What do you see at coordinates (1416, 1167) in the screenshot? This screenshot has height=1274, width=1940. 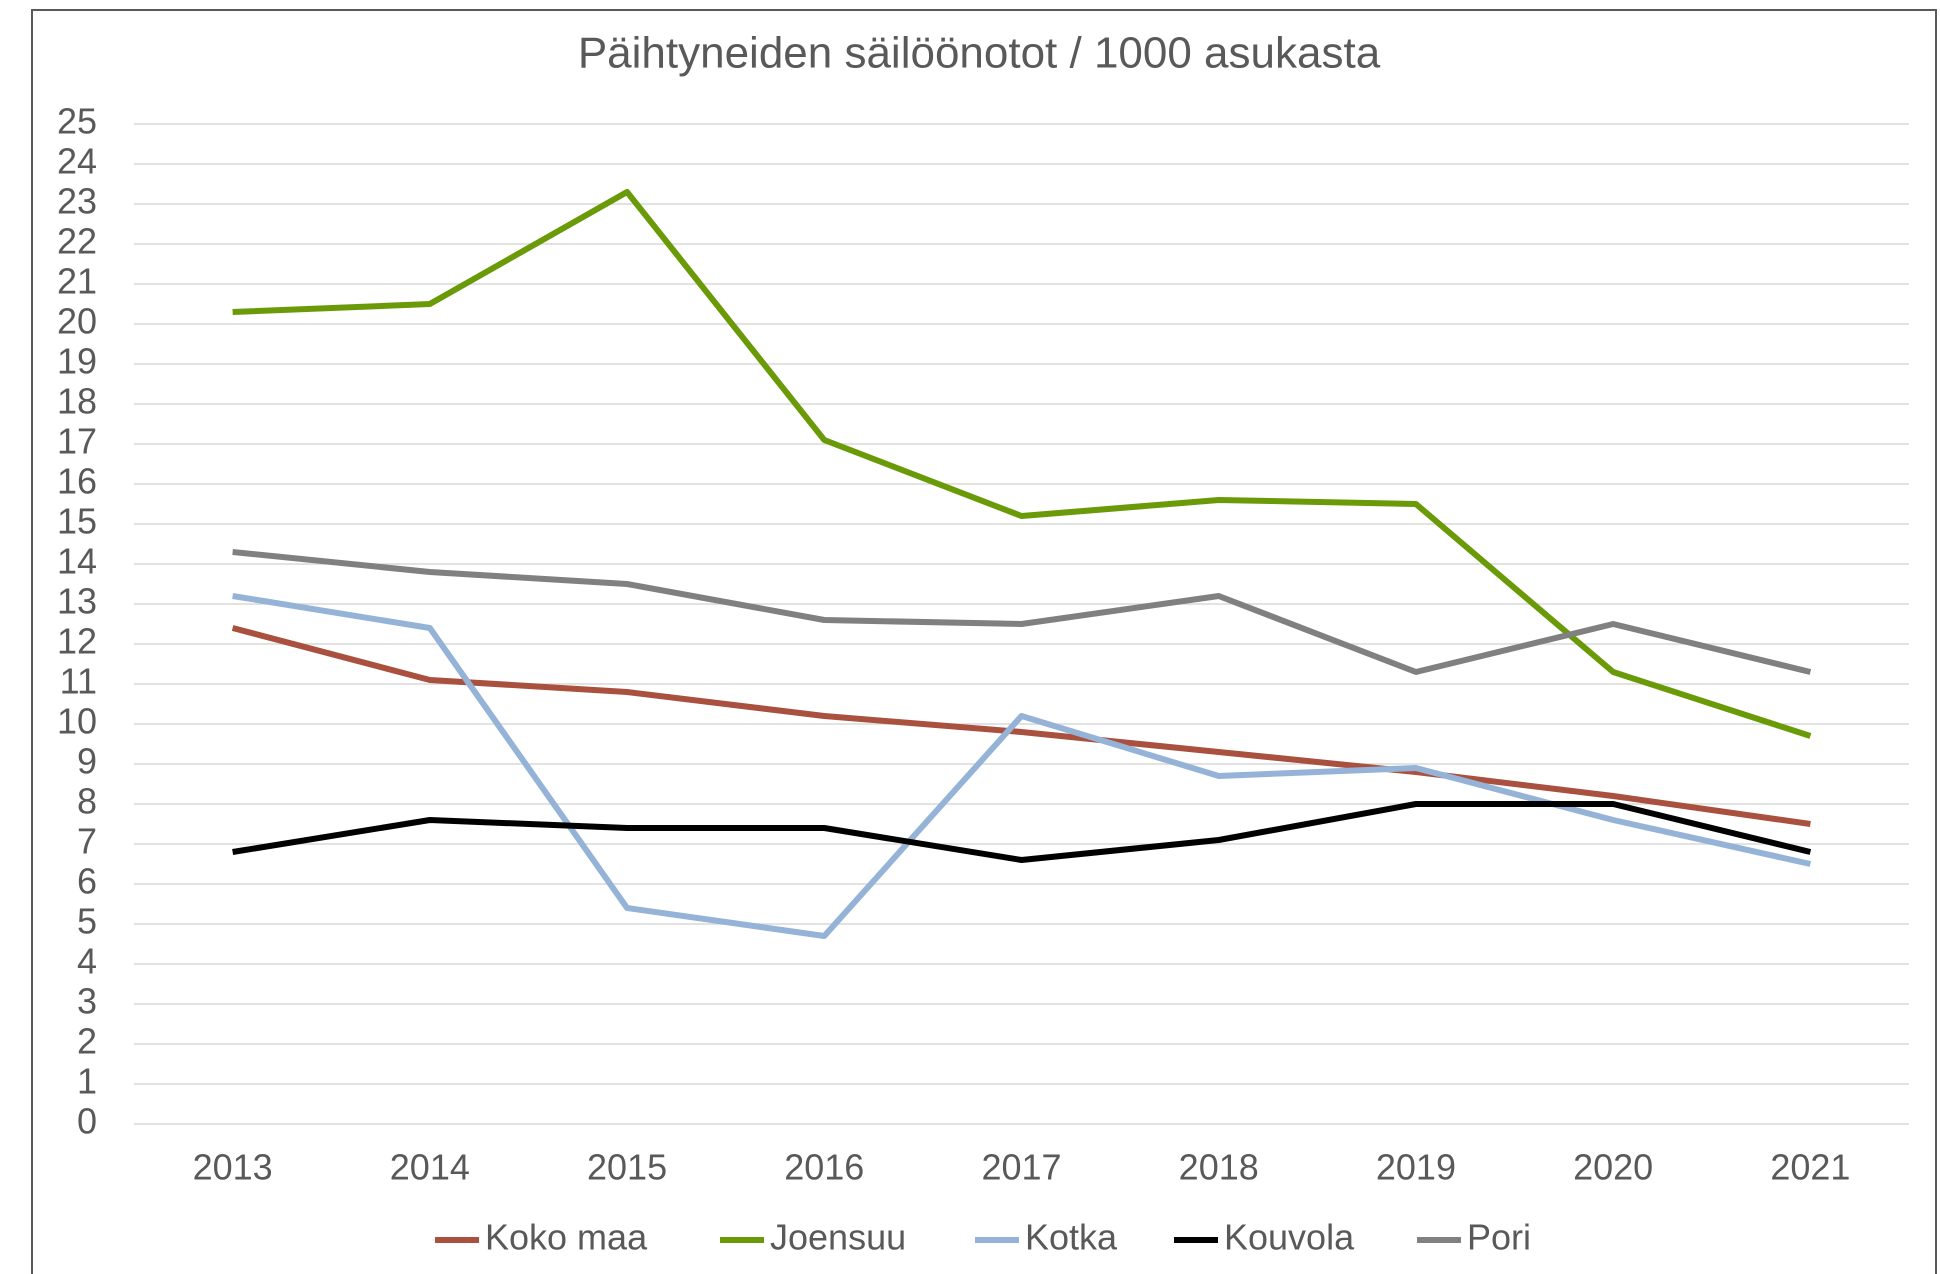 I see `x-tick-label: 2019` at bounding box center [1416, 1167].